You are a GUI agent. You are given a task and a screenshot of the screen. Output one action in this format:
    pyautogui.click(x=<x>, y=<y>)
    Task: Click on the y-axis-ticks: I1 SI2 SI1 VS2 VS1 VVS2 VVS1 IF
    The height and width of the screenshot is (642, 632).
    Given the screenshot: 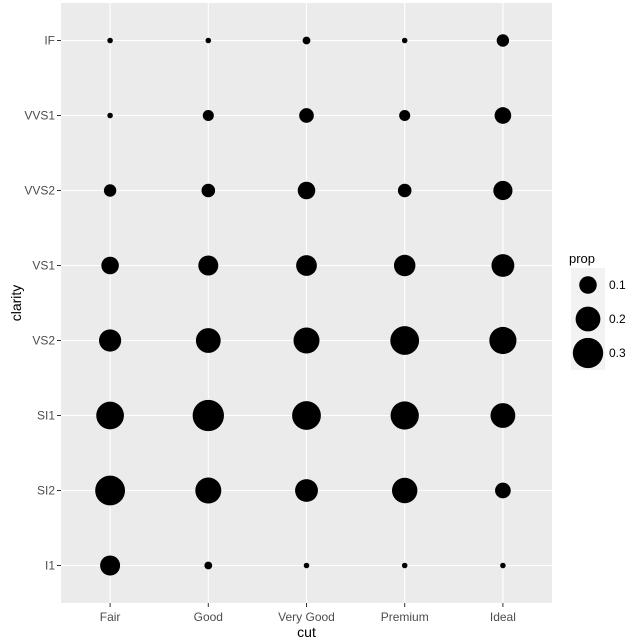 What is the action you would take?
    pyautogui.click(x=42, y=303)
    